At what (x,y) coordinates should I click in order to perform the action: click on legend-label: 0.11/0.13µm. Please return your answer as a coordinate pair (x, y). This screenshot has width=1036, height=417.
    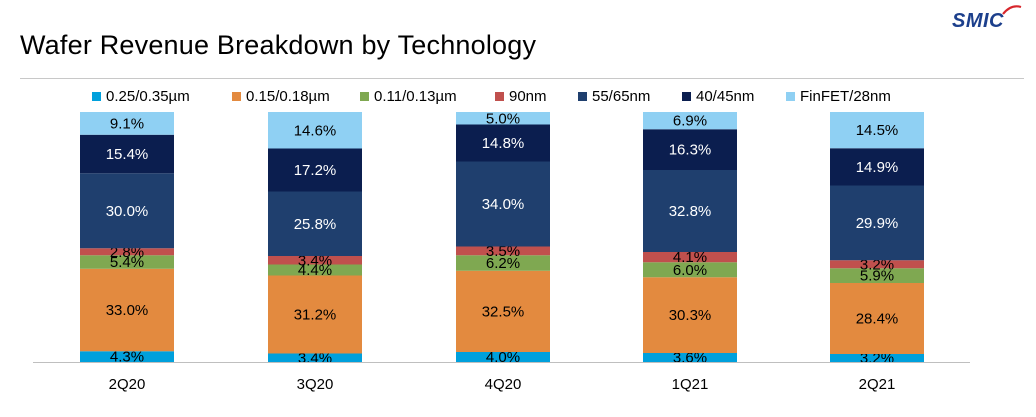
    Looking at the image, I should click on (415, 96).